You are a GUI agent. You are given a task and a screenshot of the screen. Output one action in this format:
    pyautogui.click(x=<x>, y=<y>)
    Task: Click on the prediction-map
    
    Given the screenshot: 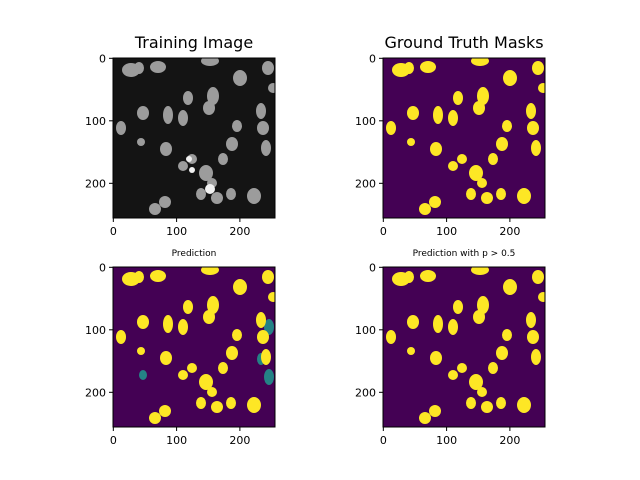 What is the action you would take?
    pyautogui.click(x=194, y=347)
    